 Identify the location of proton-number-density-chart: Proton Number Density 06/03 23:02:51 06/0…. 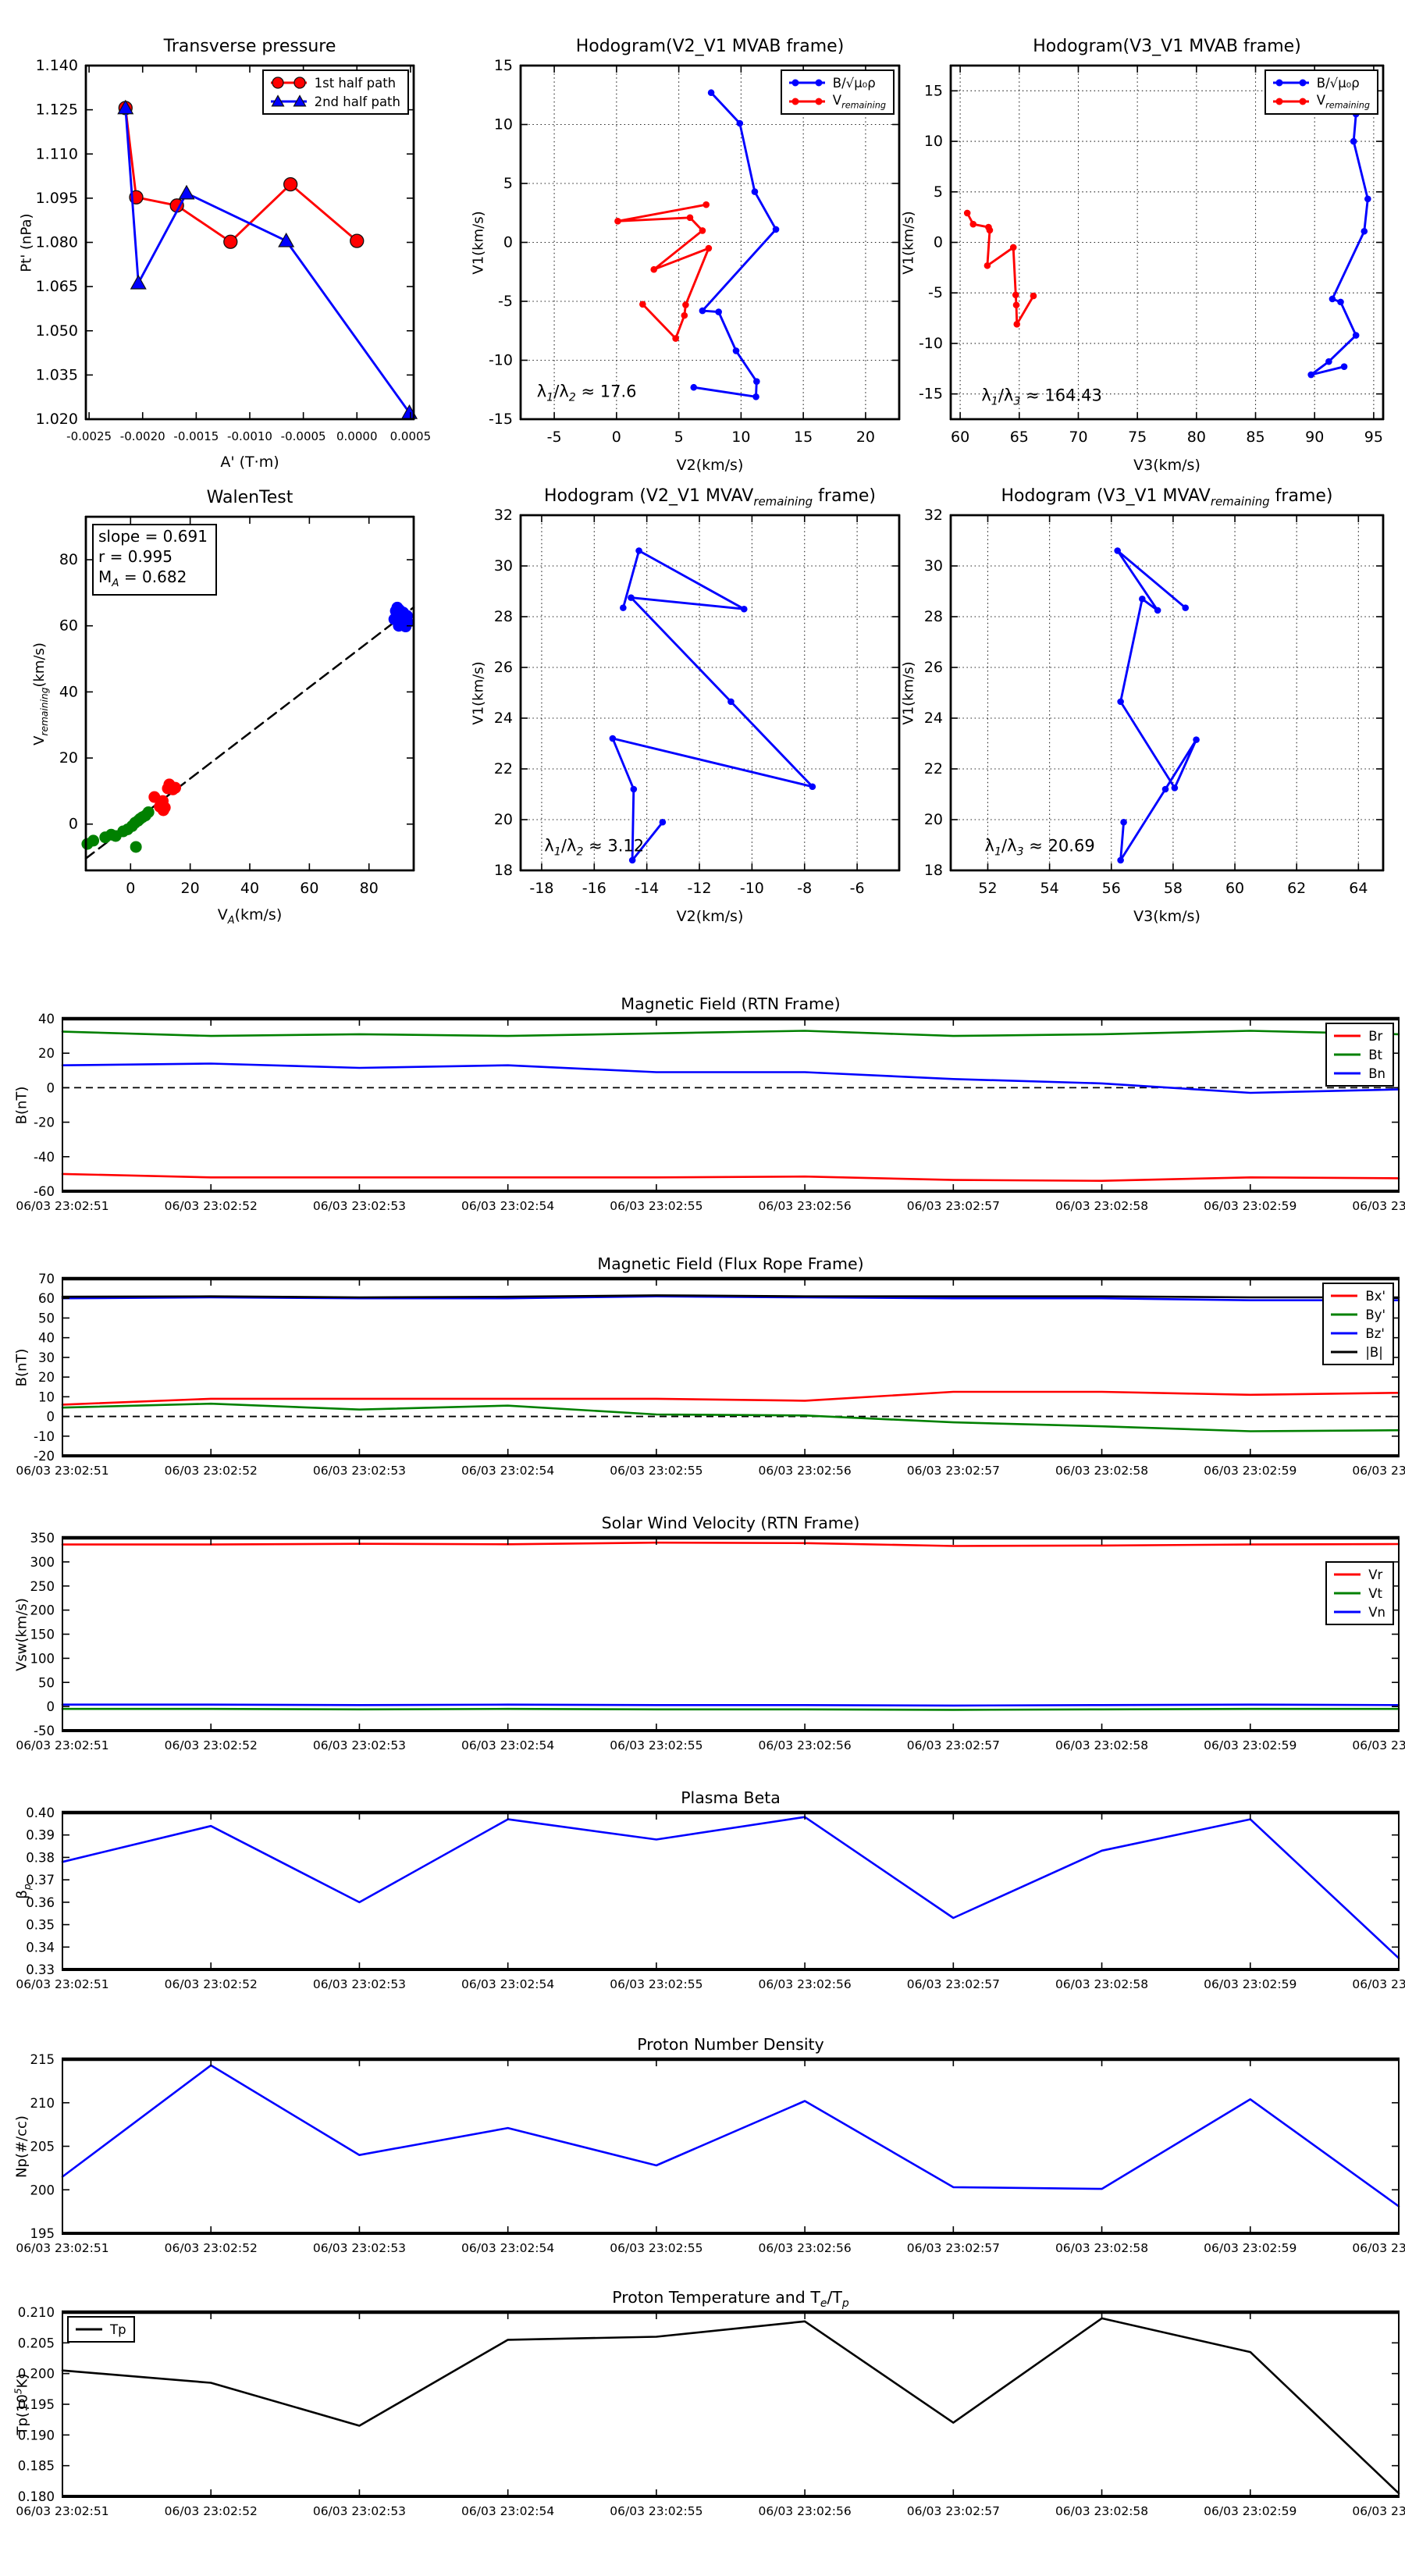
(710, 2145).